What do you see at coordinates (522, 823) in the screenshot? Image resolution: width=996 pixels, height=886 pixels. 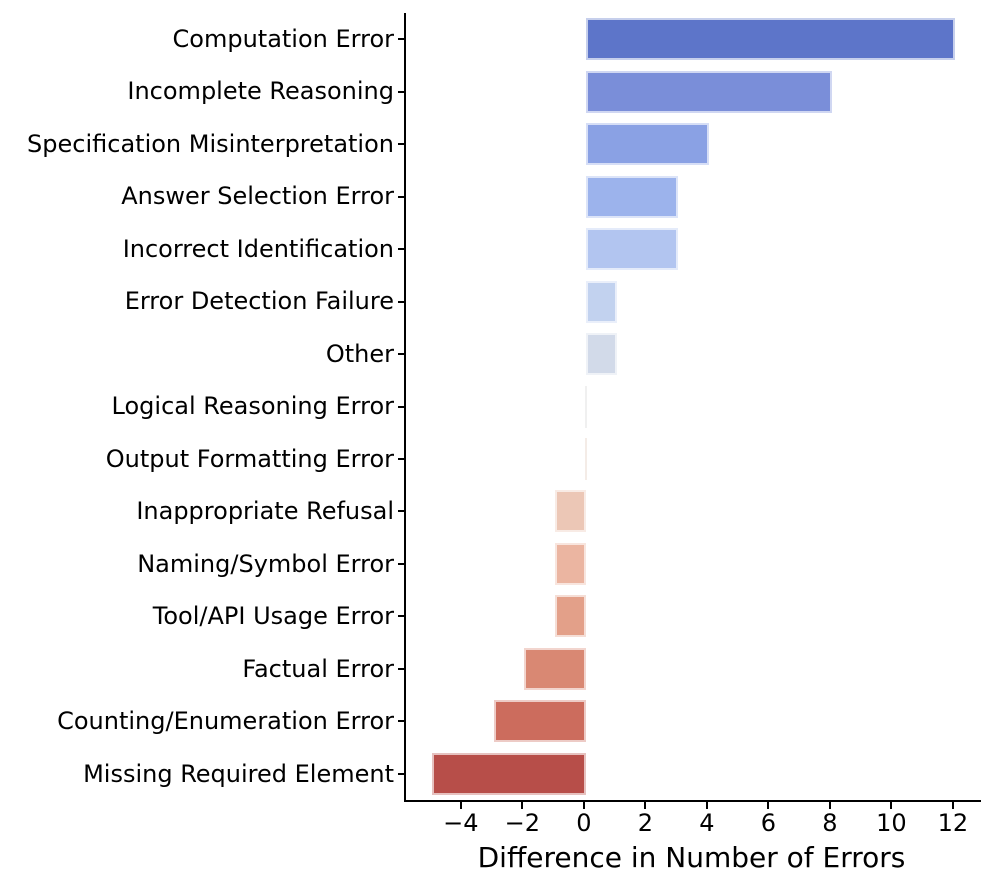 I see `x-tick-label: −2` at bounding box center [522, 823].